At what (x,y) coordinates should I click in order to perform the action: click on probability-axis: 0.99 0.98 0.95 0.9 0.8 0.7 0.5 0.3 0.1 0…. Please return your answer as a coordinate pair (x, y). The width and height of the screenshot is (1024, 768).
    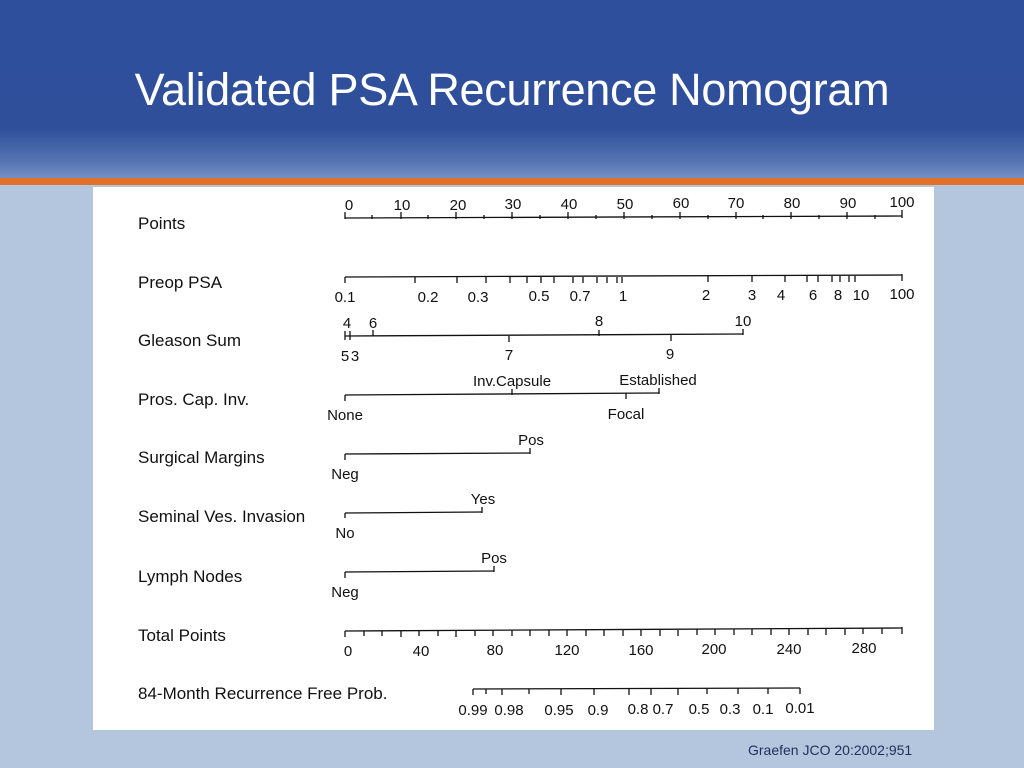
    Looking at the image, I should click on (636, 703).